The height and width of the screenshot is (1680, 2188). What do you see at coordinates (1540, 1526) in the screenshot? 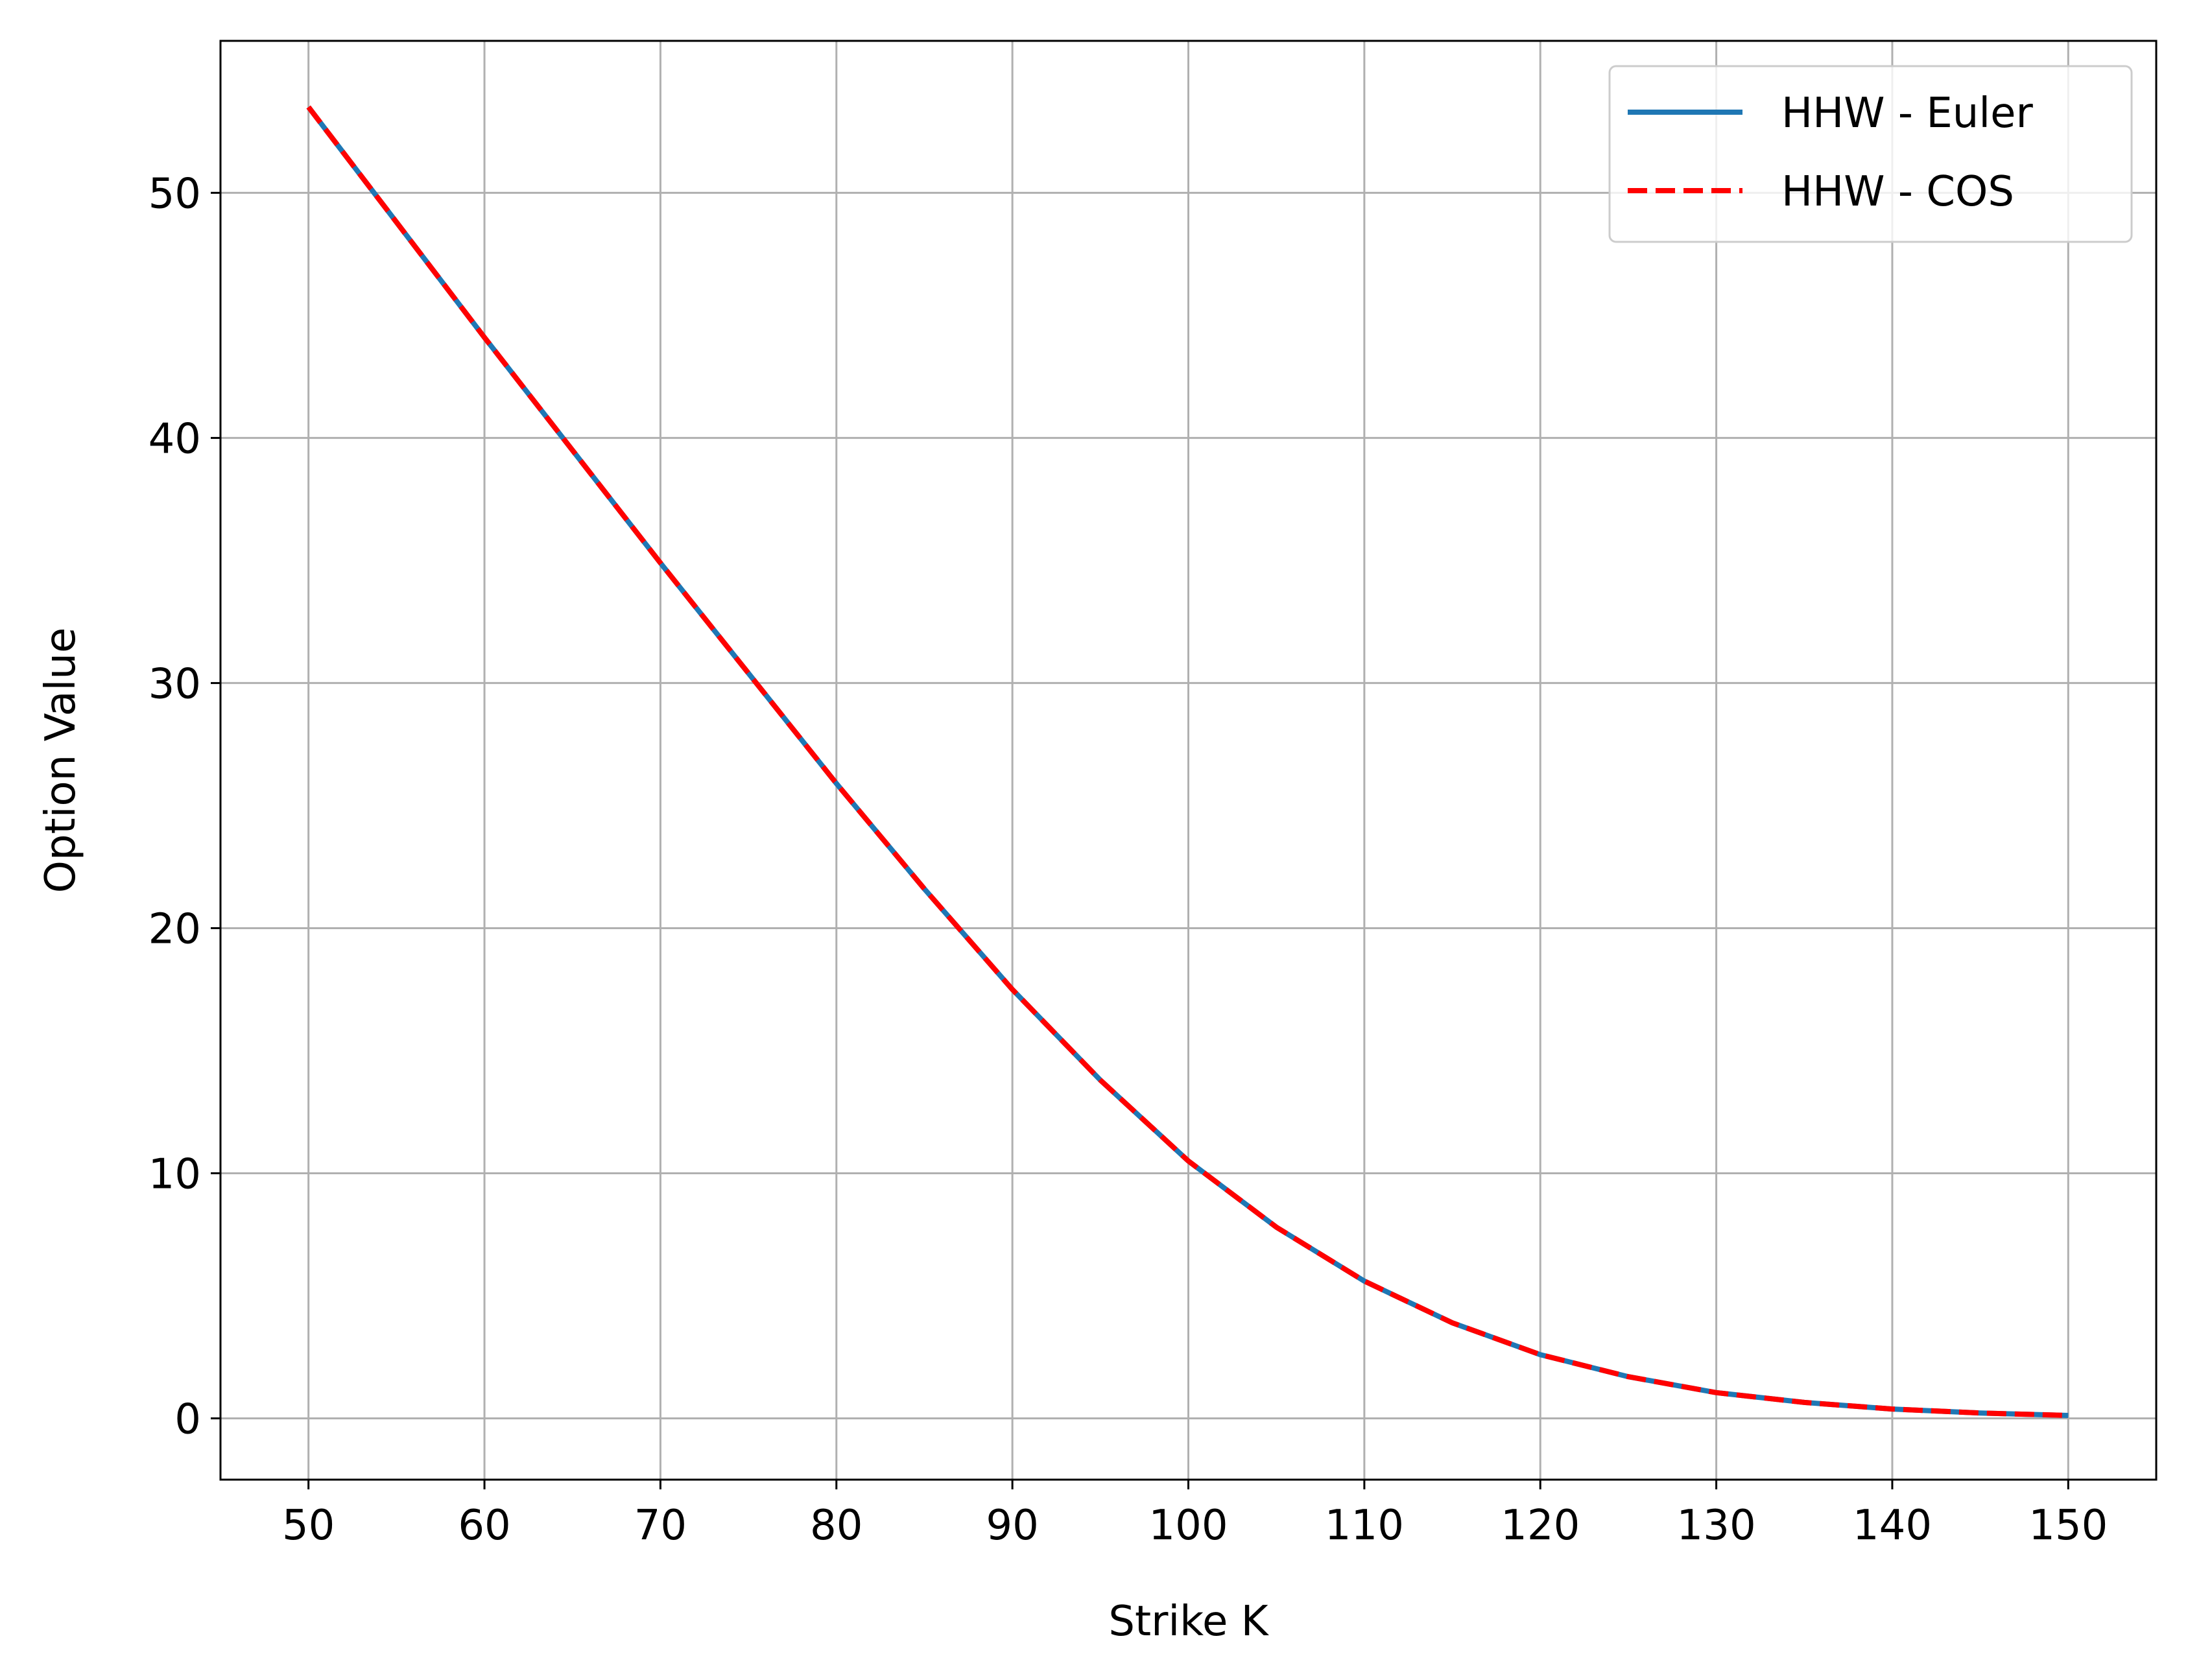
I see `x-tick-label: 120` at bounding box center [1540, 1526].